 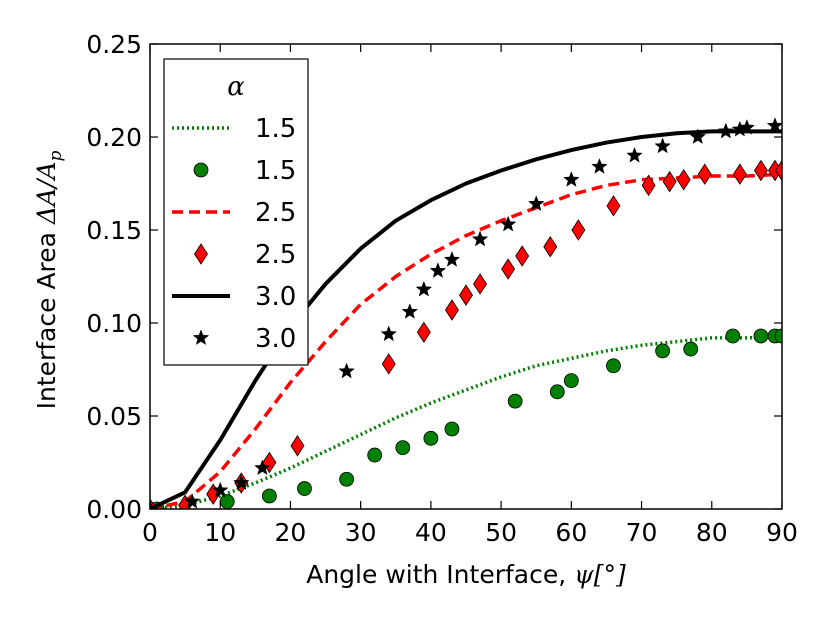 What do you see at coordinates (291, 532) in the screenshot?
I see `x-tick-label: 20` at bounding box center [291, 532].